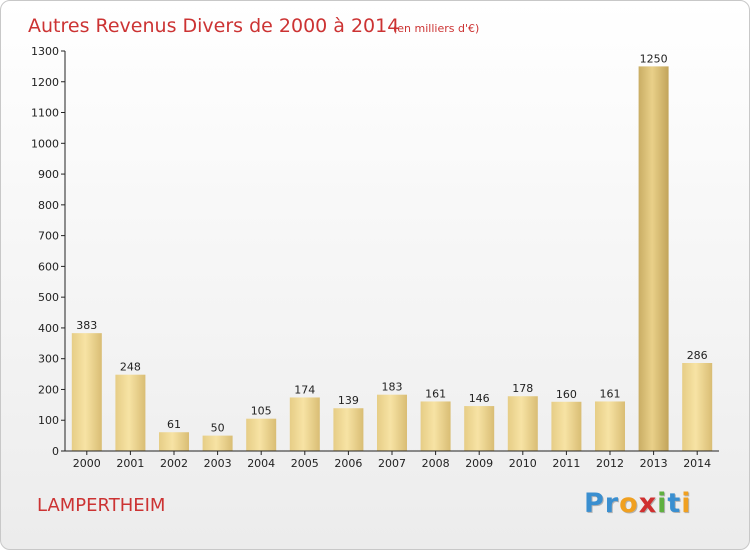 The width and height of the screenshot is (750, 550). I want to click on bar-2003, so click(217, 443).